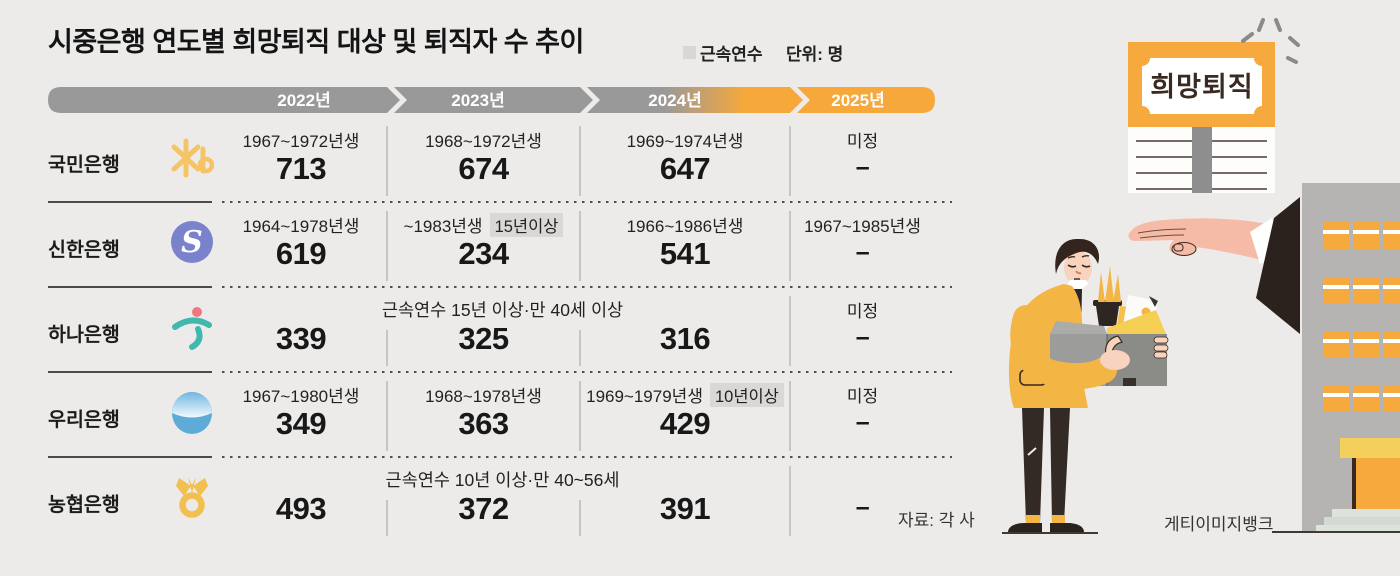 Image resolution: width=1400 pixels, height=576 pixels. I want to click on cell-value: 316, so click(685, 338).